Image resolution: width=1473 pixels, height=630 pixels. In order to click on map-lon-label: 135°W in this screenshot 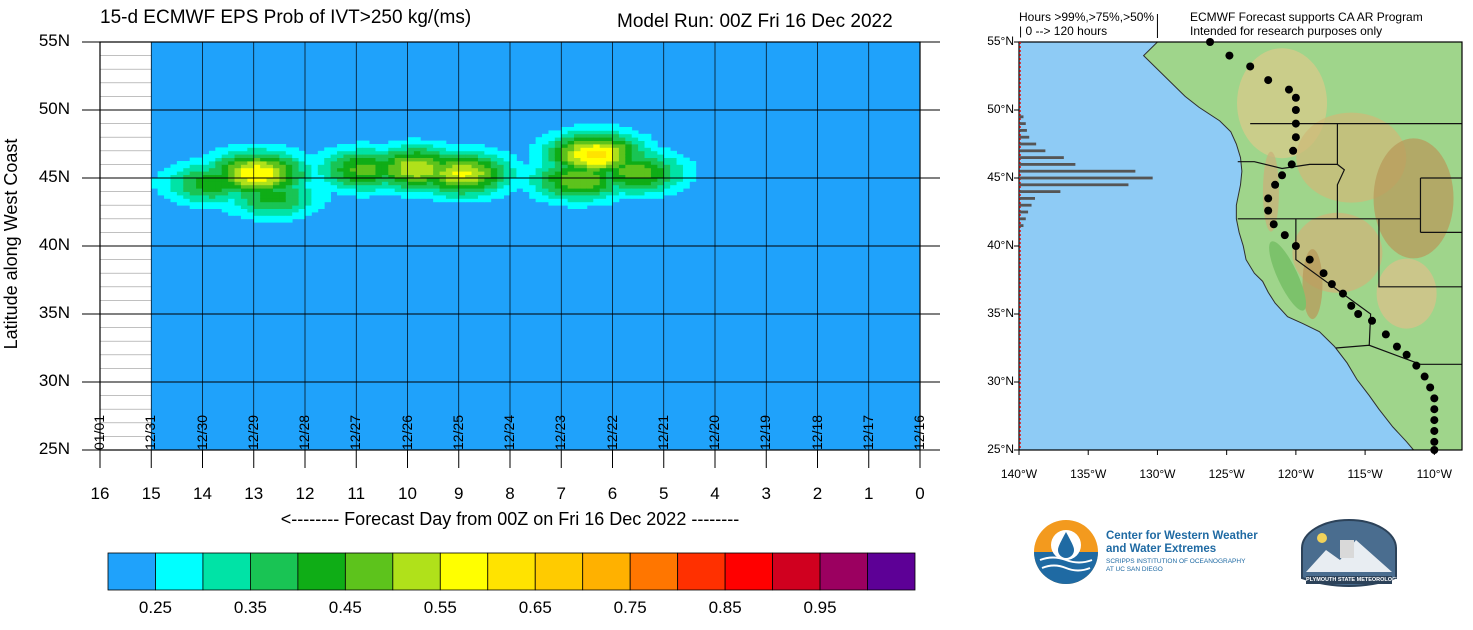, I will do `click(1088, 474)`.